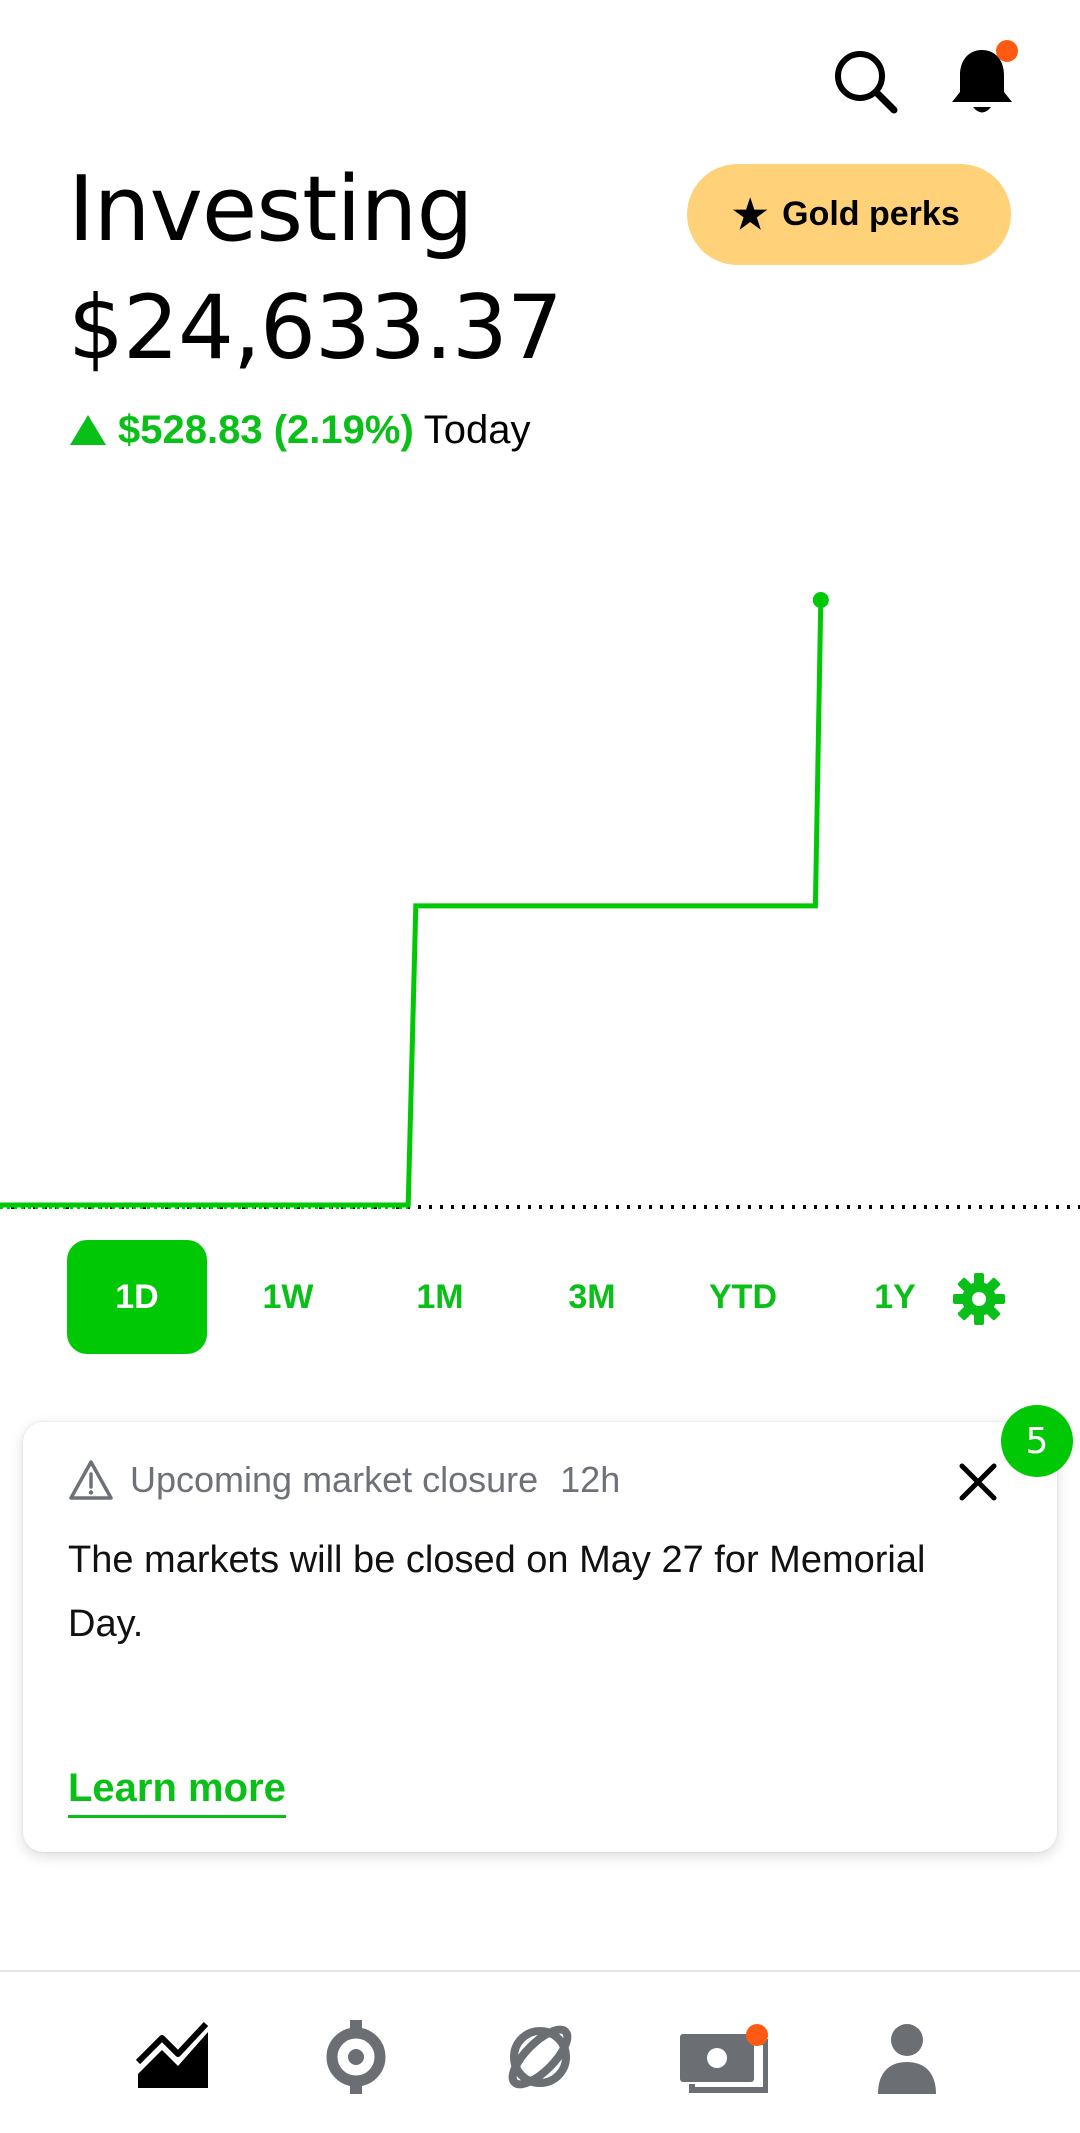 The height and width of the screenshot is (2133, 1080). Describe the element at coordinates (1037, 1441) in the screenshot. I see `card-count-badge: 5` at that location.